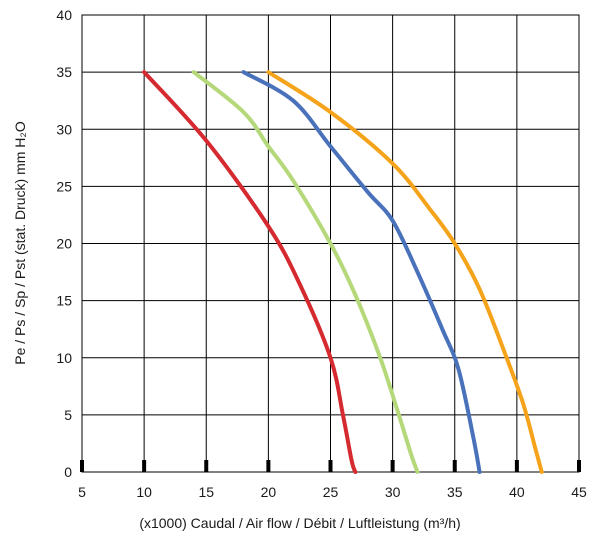 The width and height of the screenshot is (596, 545). What do you see at coordinates (269, 492) in the screenshot?
I see `x-tick-label: 20` at bounding box center [269, 492].